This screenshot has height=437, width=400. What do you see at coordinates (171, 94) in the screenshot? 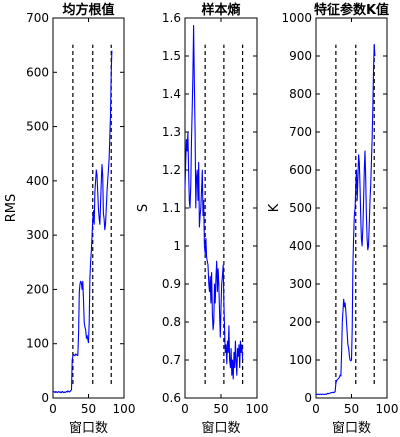
I see `y-tick-label: 1.4` at bounding box center [171, 94].